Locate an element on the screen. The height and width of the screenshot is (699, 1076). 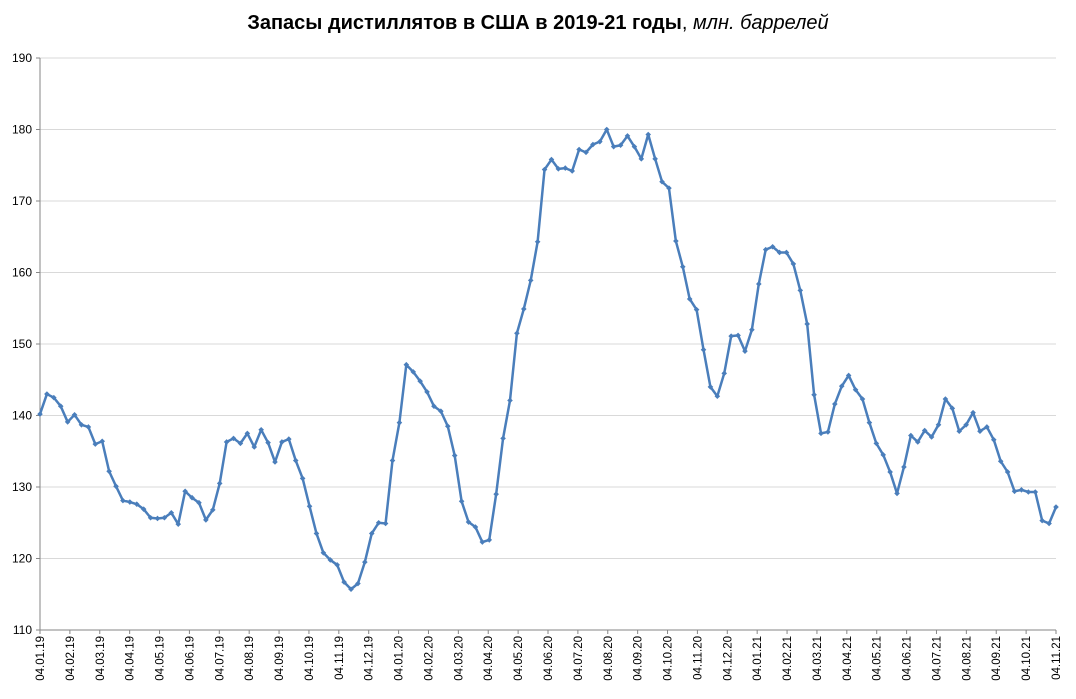
x-tick-label: 04.09.21 is located at coordinates (997, 658).